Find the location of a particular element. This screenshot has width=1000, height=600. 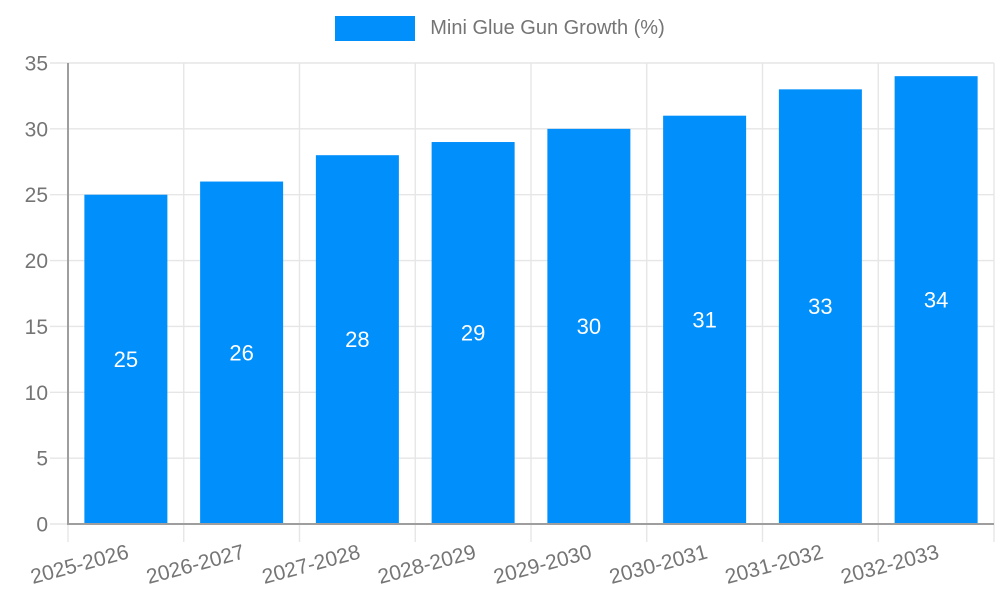

bar-value-label: 31 is located at coordinates (704, 319).